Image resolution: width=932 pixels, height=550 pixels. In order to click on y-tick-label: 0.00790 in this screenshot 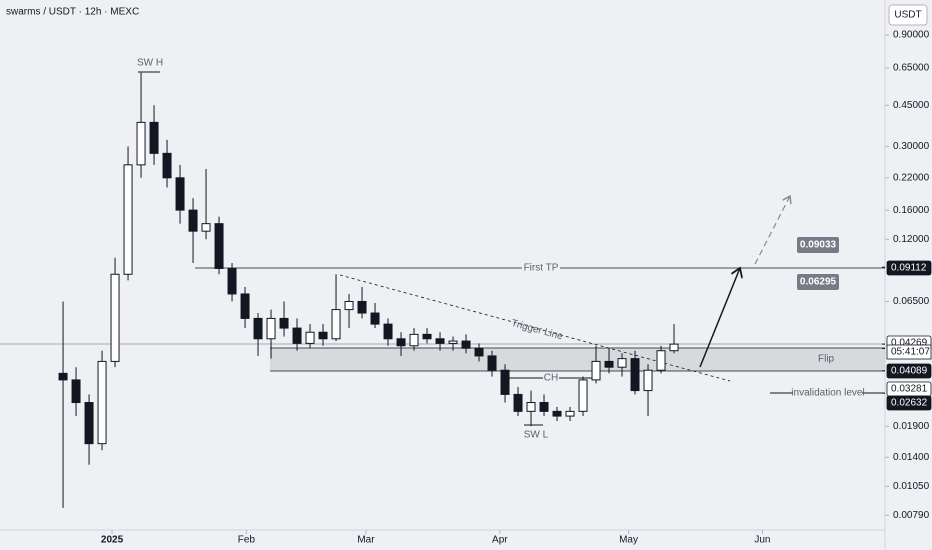, I will do `click(911, 515)`.